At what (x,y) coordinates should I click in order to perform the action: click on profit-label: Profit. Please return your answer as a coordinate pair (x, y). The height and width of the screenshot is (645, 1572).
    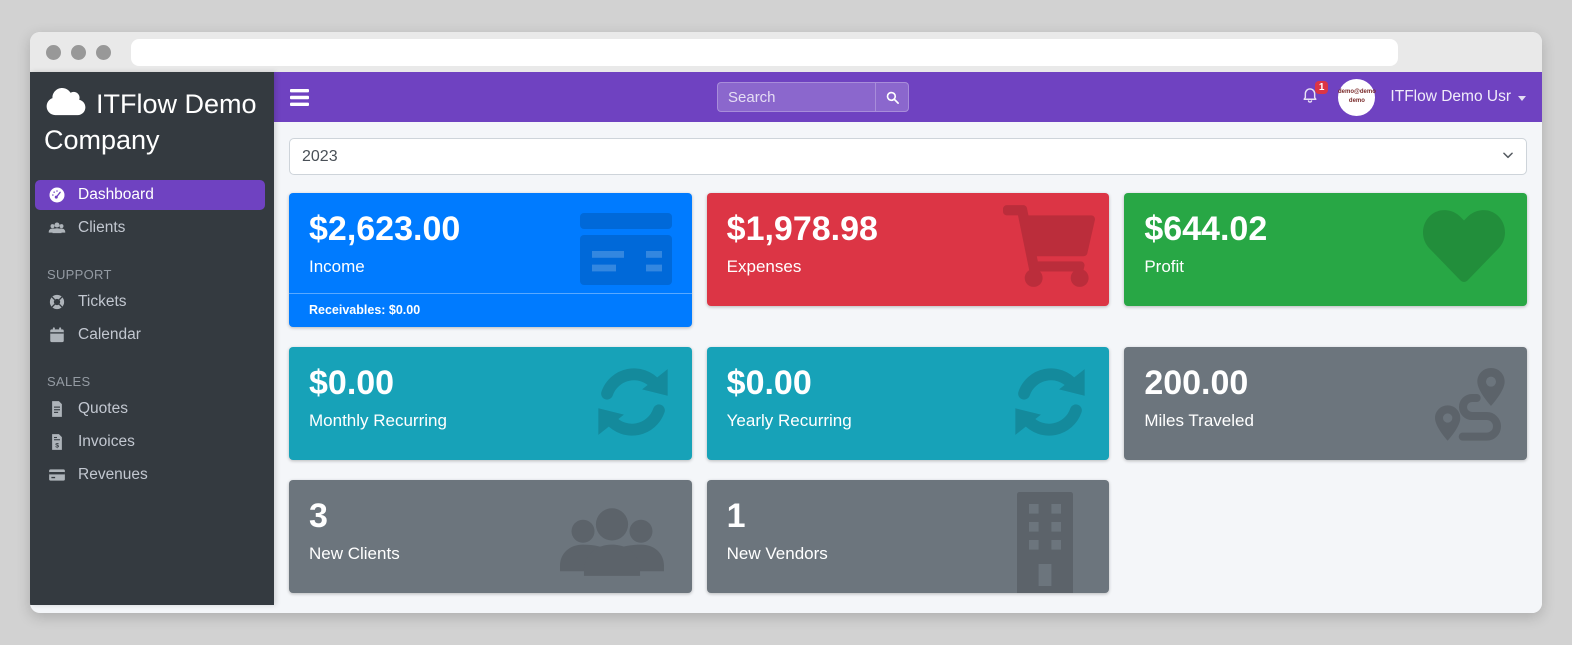
    Looking at the image, I should click on (1164, 267).